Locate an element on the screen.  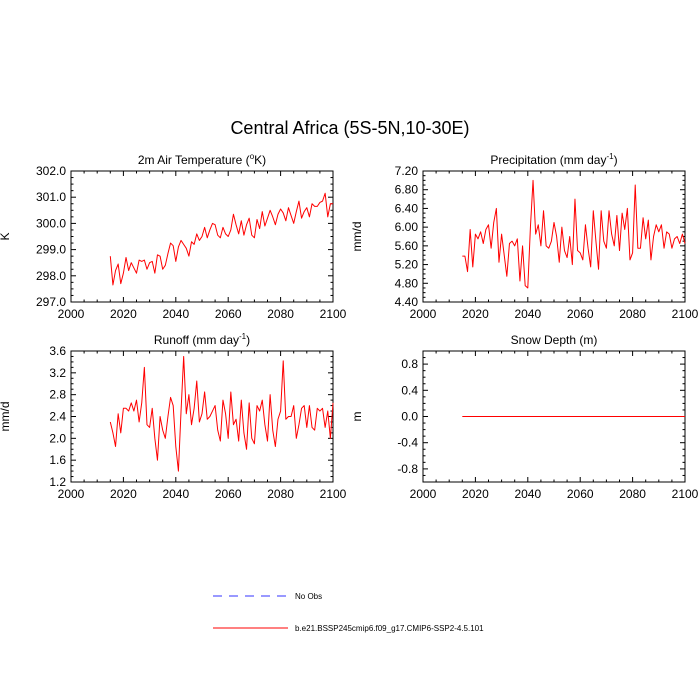
y-tick-label: 6.40 is located at coordinates (407, 208).